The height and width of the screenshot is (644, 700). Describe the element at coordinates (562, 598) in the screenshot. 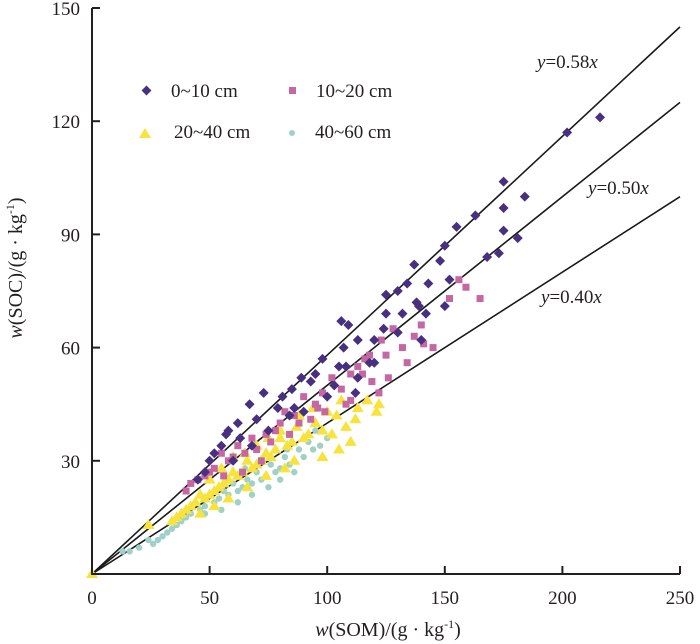

I see `x-tick-label: 200` at that location.